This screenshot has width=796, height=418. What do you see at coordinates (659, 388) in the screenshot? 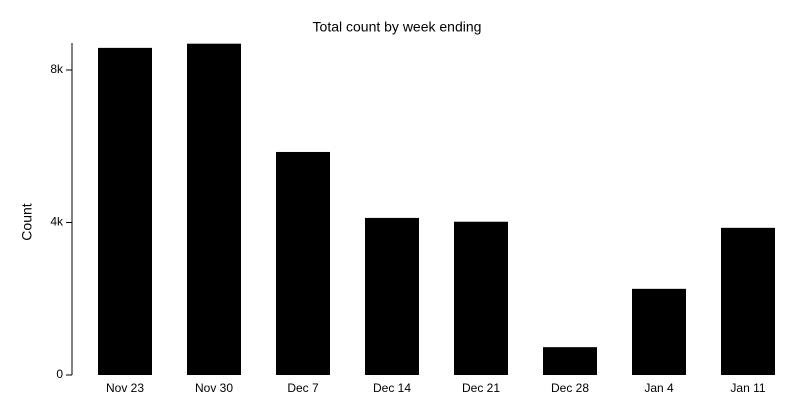
I see `x-tick-label: Jan 4` at bounding box center [659, 388].